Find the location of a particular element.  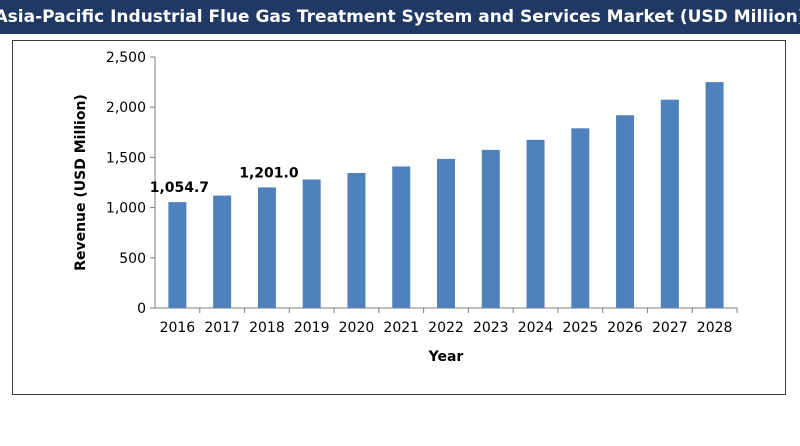

x-tick-label: 2017 is located at coordinates (222, 328).